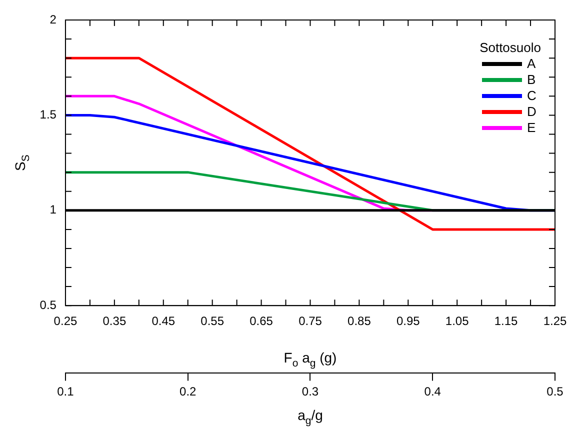 This screenshot has width=579, height=444. What do you see at coordinates (53, 19) in the screenshot?
I see `y-tick-label: 2` at bounding box center [53, 19].